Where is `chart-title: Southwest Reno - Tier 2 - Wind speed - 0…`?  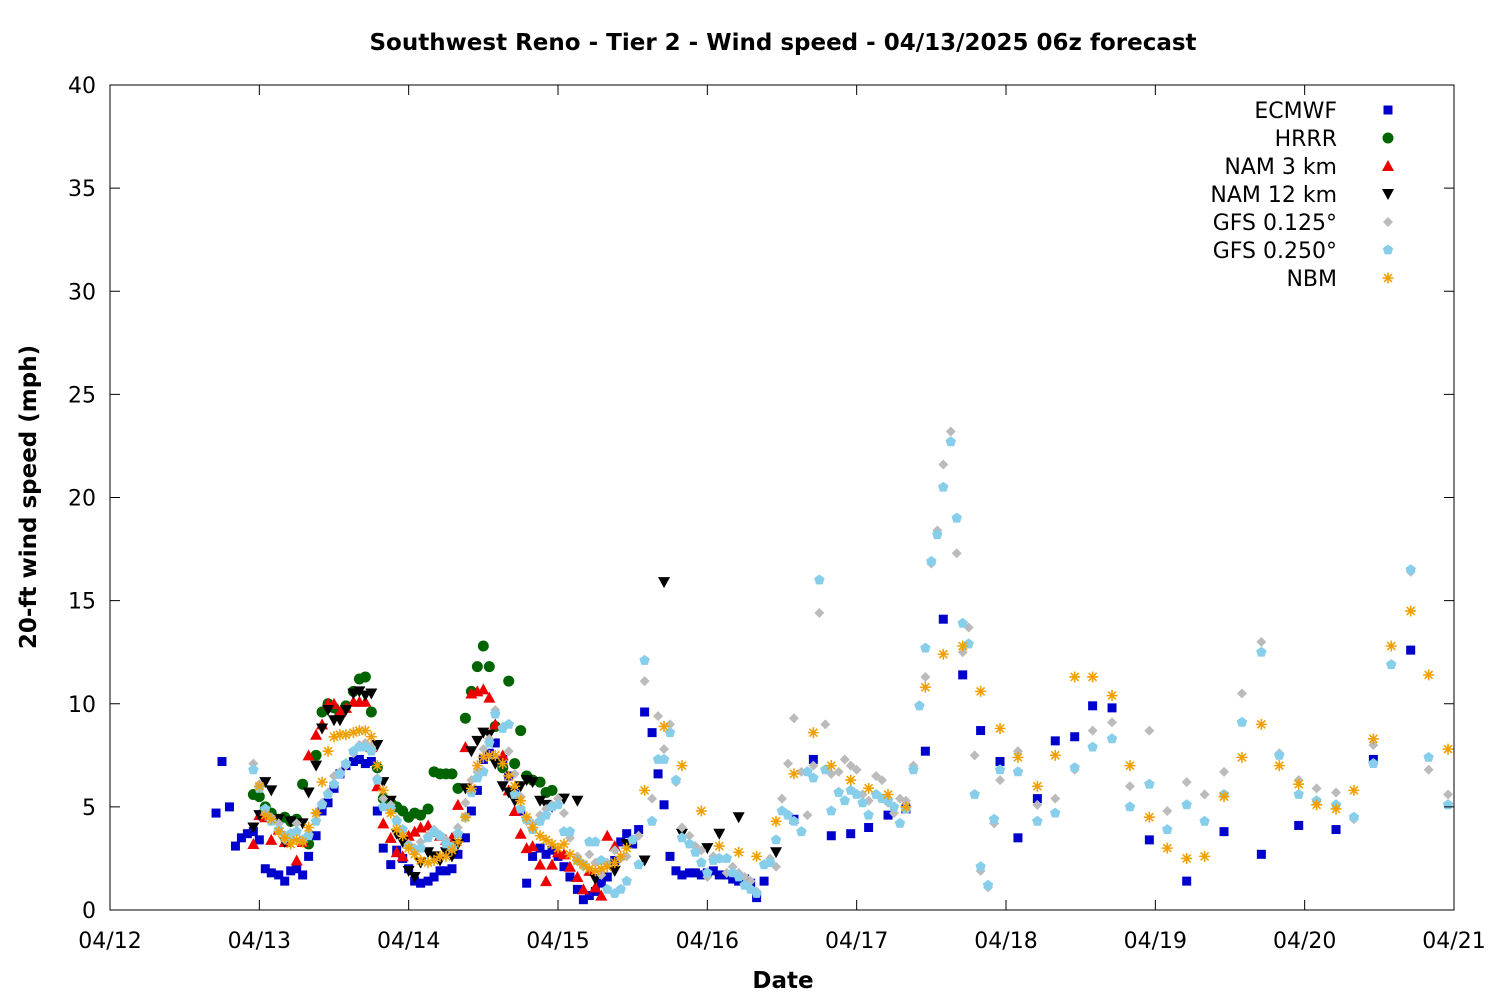
chart-title: Southwest Reno - Tier 2 - Wind speed - 0… is located at coordinates (782, 43).